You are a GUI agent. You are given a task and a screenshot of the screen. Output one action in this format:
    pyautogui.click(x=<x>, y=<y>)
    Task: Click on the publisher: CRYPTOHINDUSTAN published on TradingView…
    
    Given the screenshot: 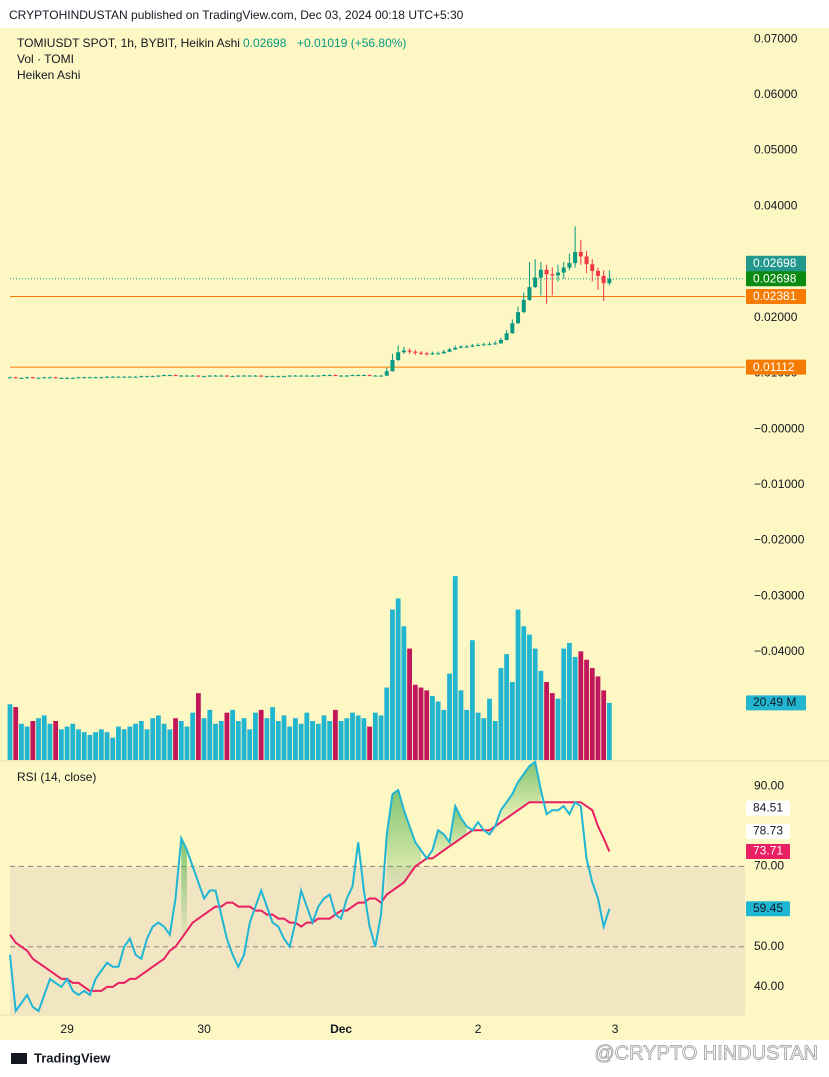 What is the action you would take?
    pyautogui.click(x=236, y=15)
    